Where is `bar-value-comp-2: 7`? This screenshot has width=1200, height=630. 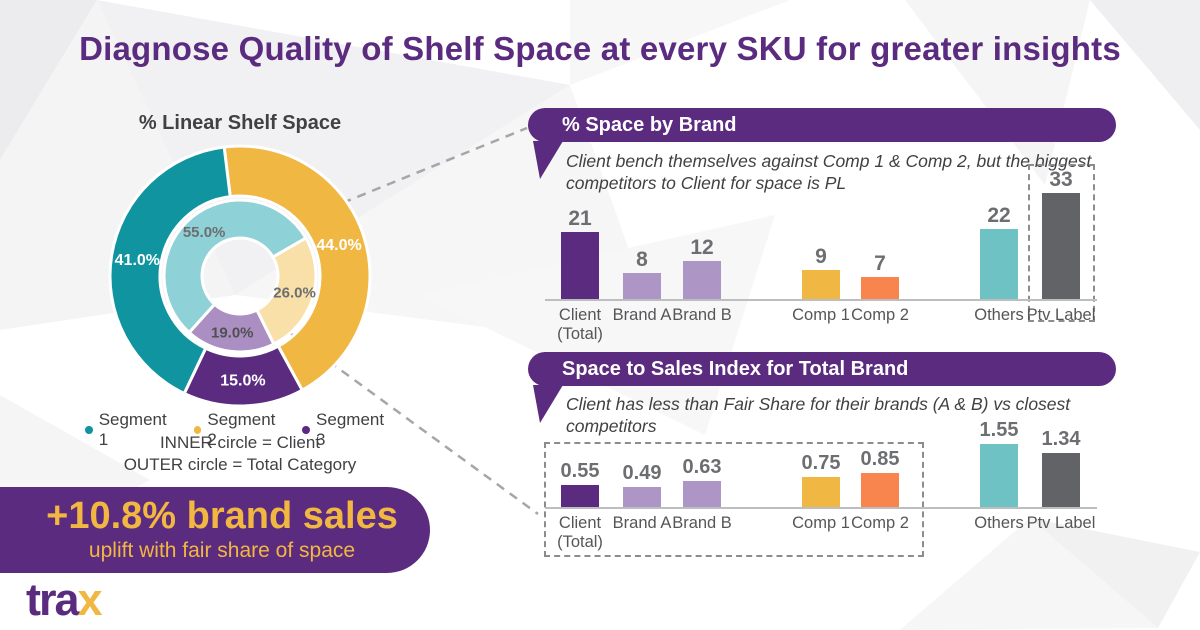
bar-value-comp-2: 7 is located at coordinates (880, 263).